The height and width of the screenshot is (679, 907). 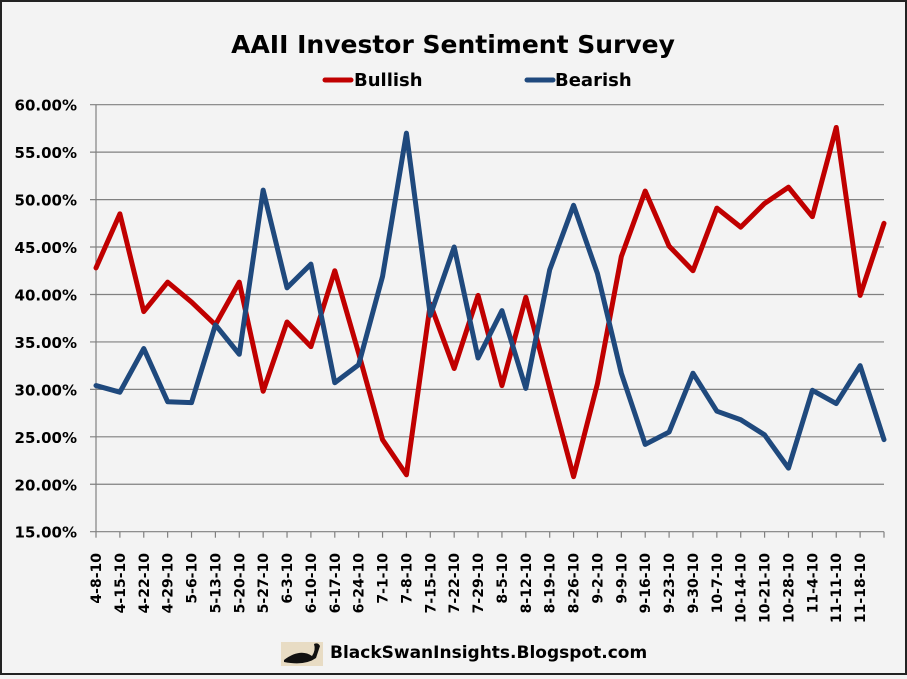 What do you see at coordinates (694, 583) in the screenshot?
I see `x-tick-label: 9-30-10` at bounding box center [694, 583].